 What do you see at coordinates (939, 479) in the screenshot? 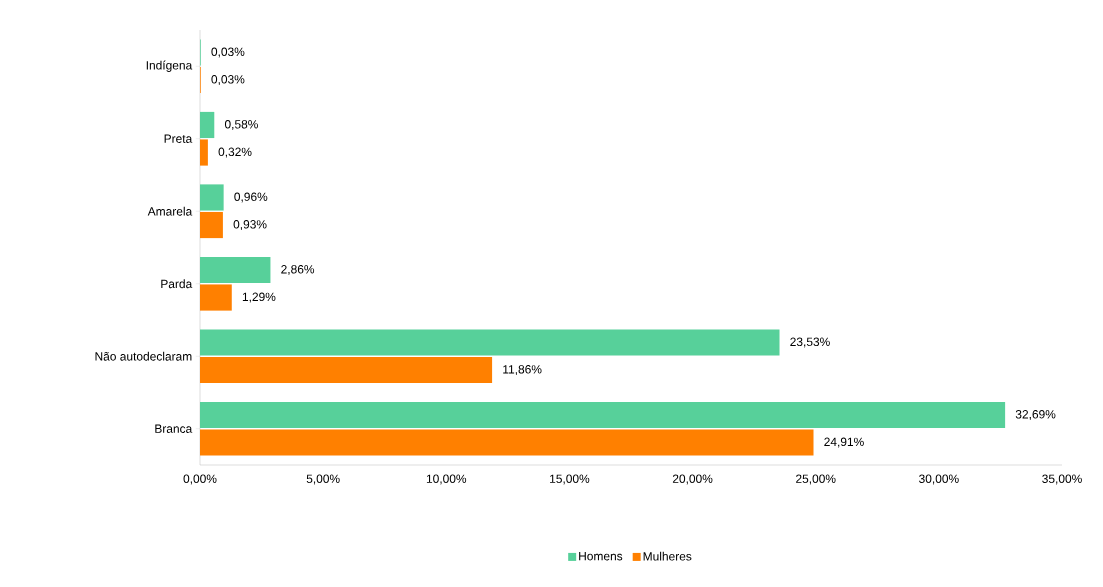
I see `x-tick-label: 30,00%` at bounding box center [939, 479].